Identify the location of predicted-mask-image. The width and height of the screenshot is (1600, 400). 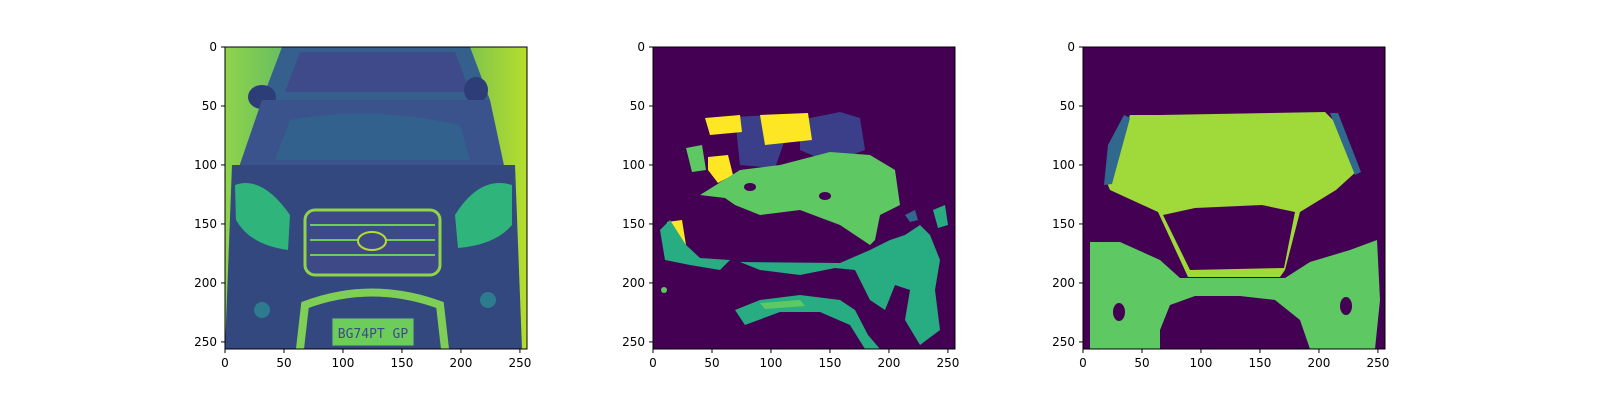
(804, 198).